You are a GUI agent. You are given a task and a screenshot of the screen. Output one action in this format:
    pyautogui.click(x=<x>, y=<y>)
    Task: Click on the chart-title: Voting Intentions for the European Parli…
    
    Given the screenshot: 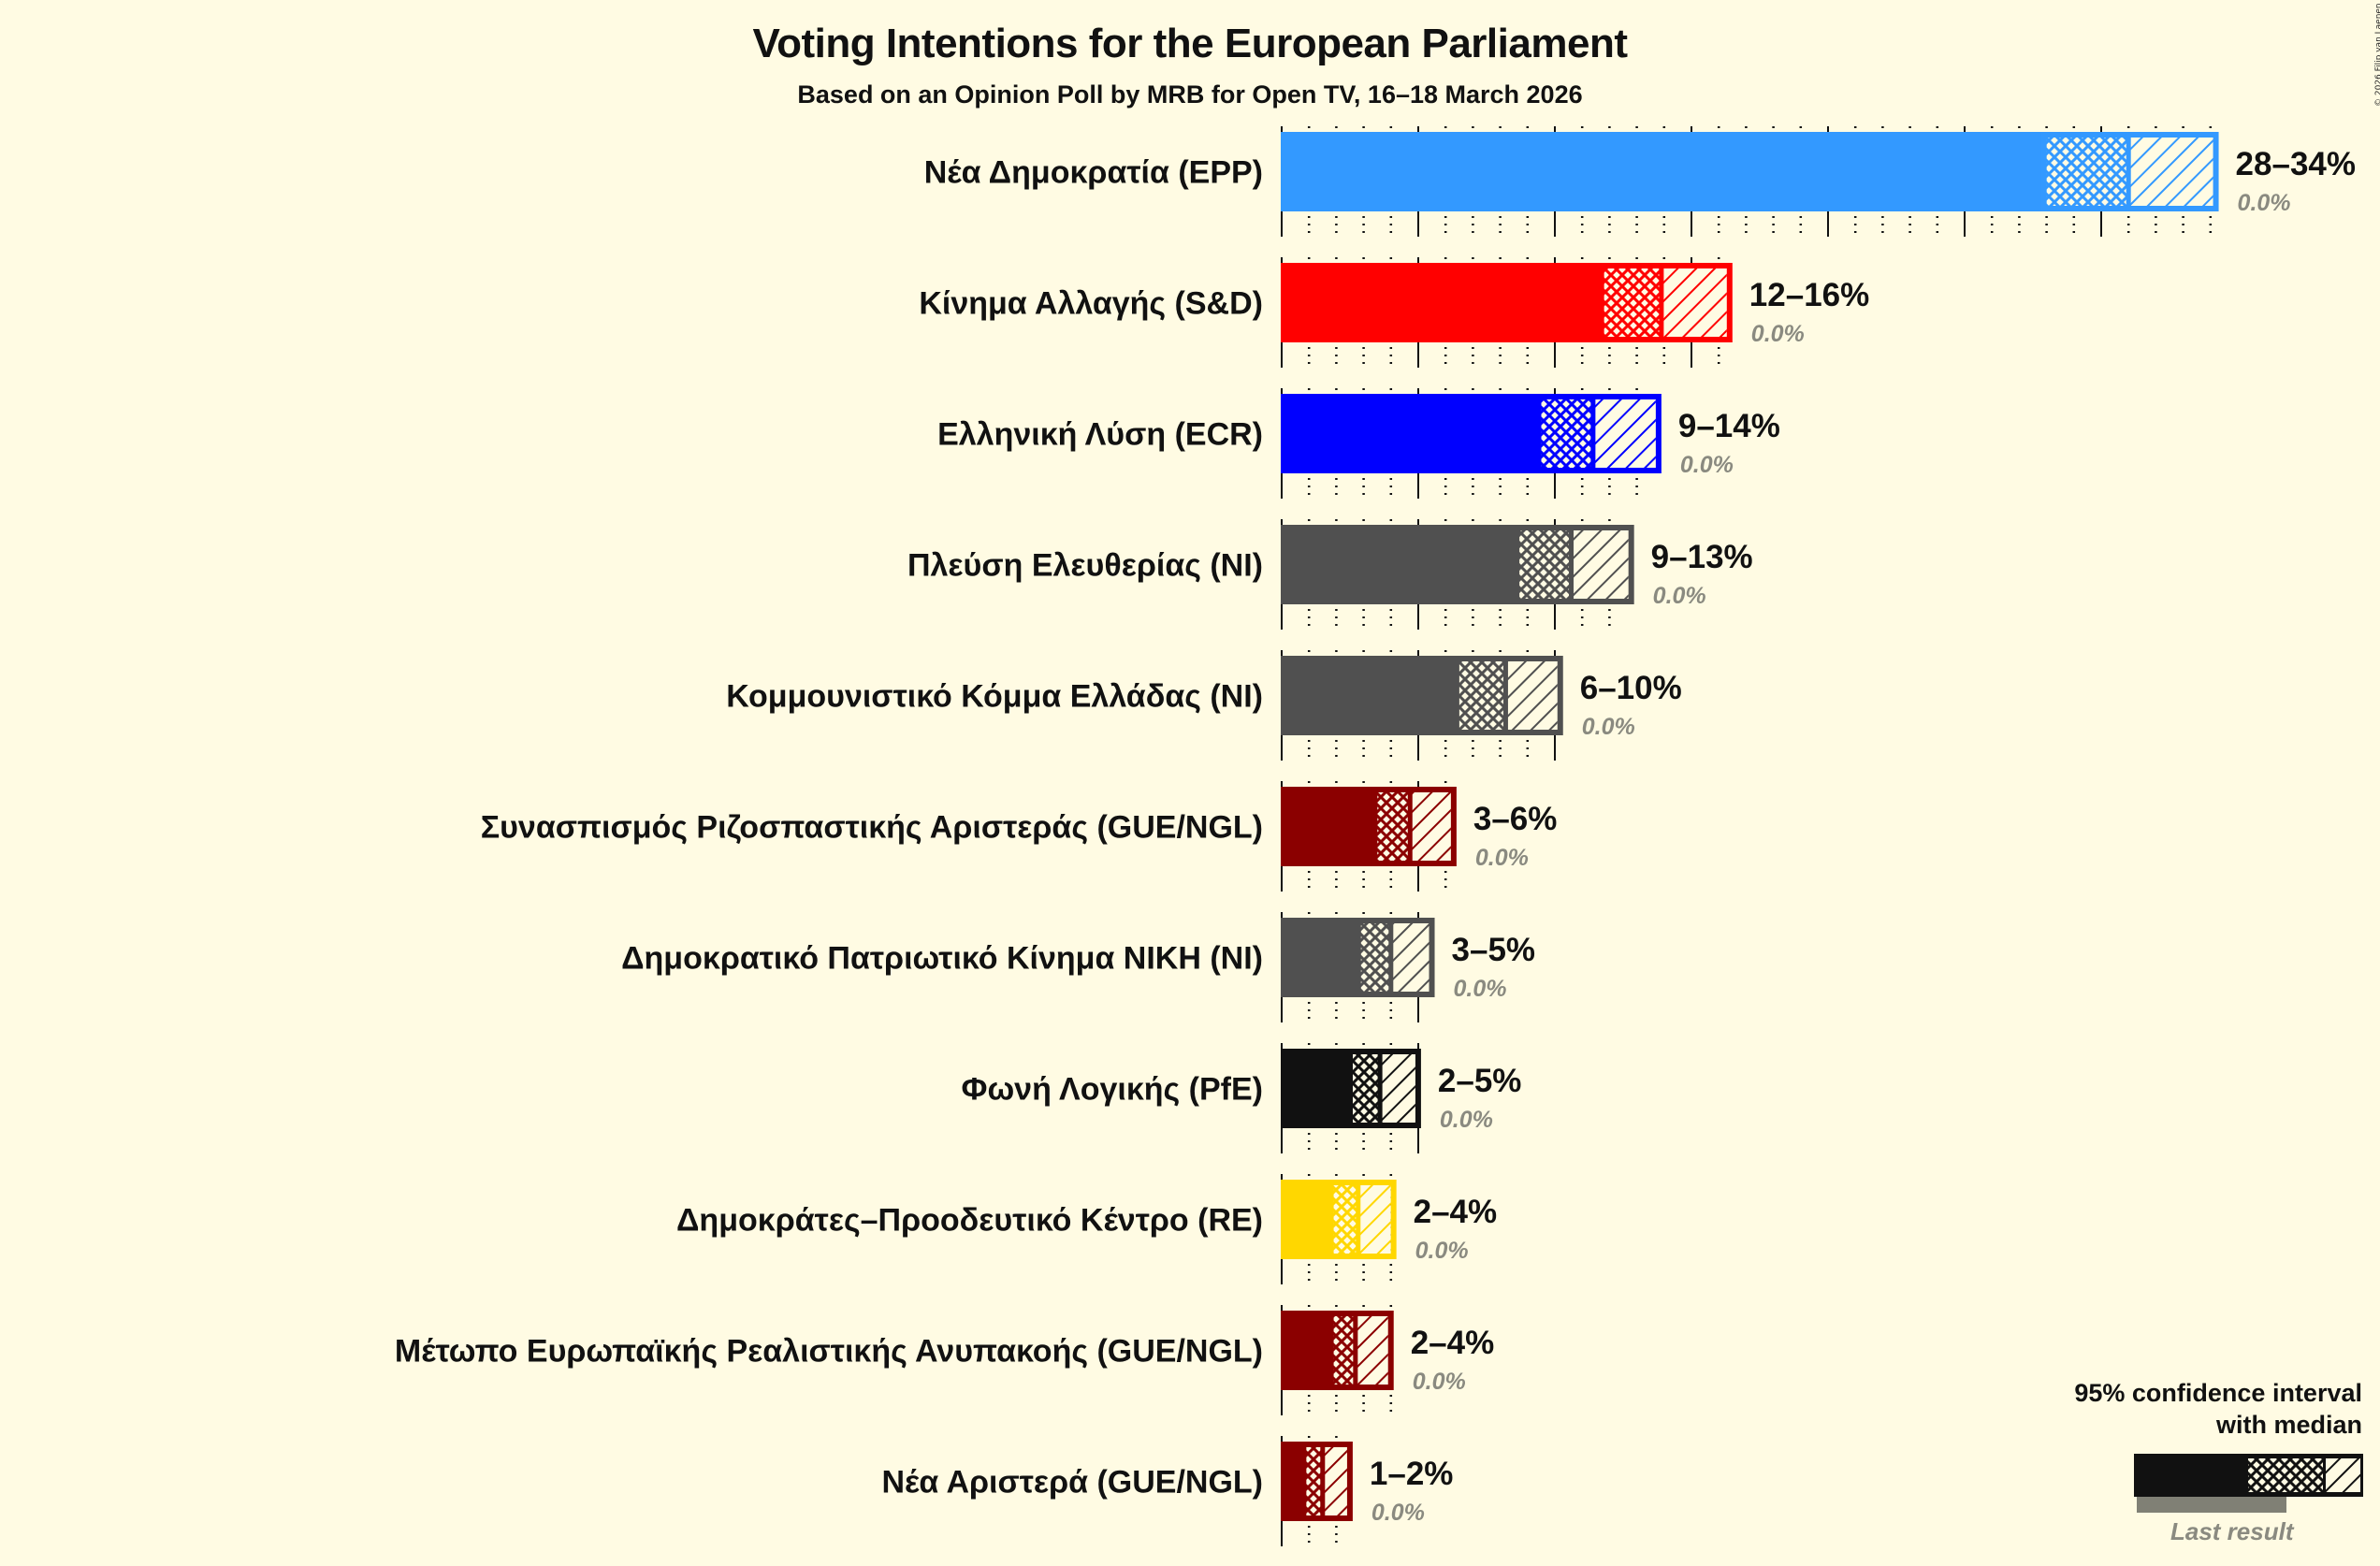 What is the action you would take?
    pyautogui.click(x=1190, y=43)
    